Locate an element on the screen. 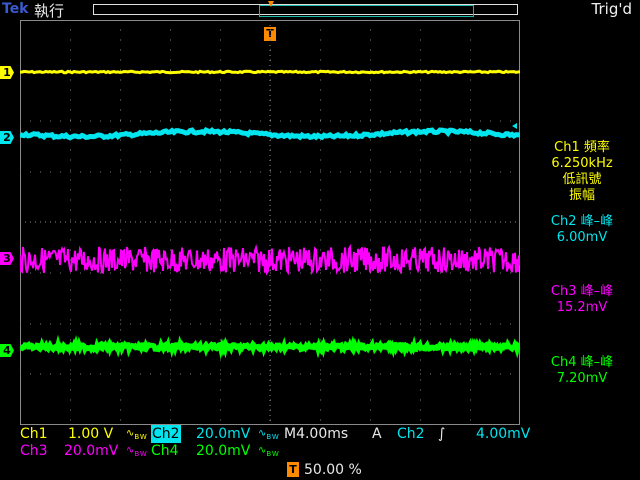 The image size is (640, 480). ch1-marker: 1 is located at coordinates (7, 72).